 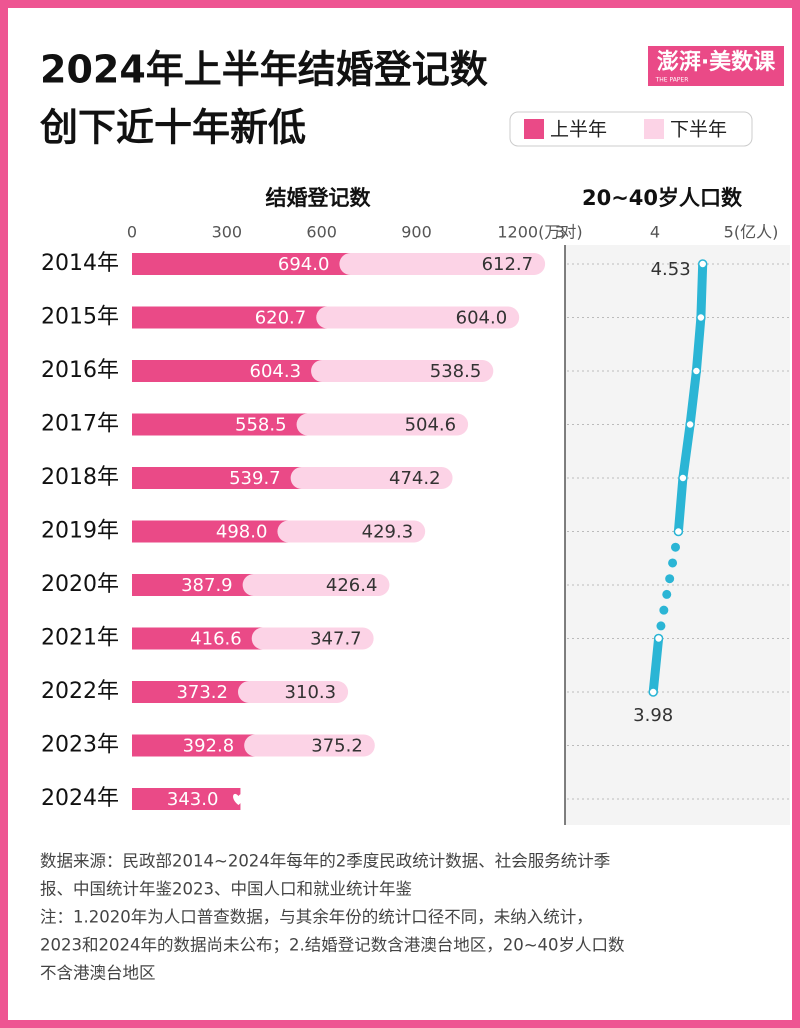 I want to click on y-tick-label: 2021年, so click(x=80, y=638).